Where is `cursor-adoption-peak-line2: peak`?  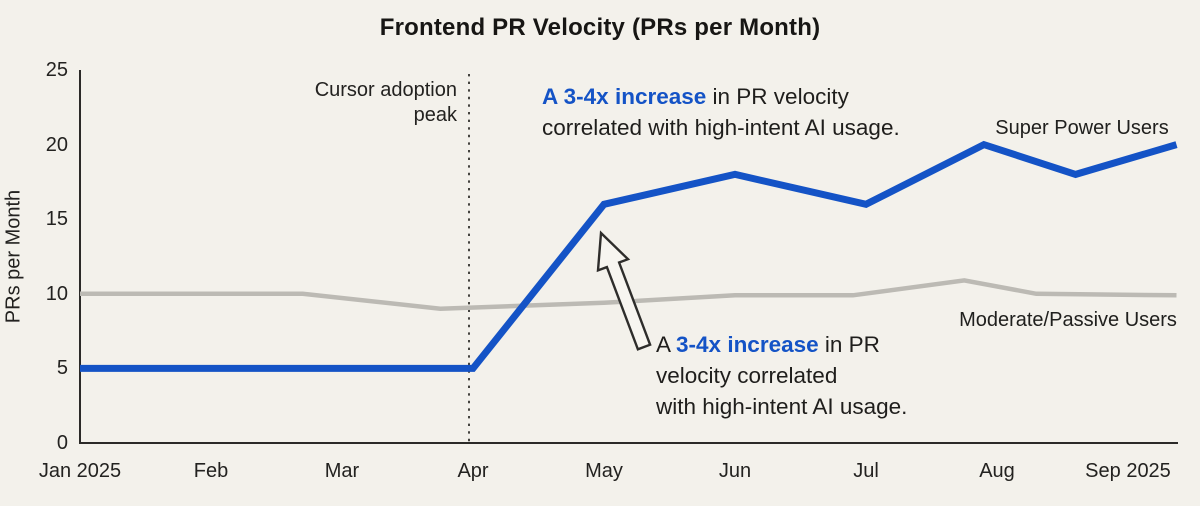
cursor-adoption-peak-line2: peak is located at coordinates (435, 115).